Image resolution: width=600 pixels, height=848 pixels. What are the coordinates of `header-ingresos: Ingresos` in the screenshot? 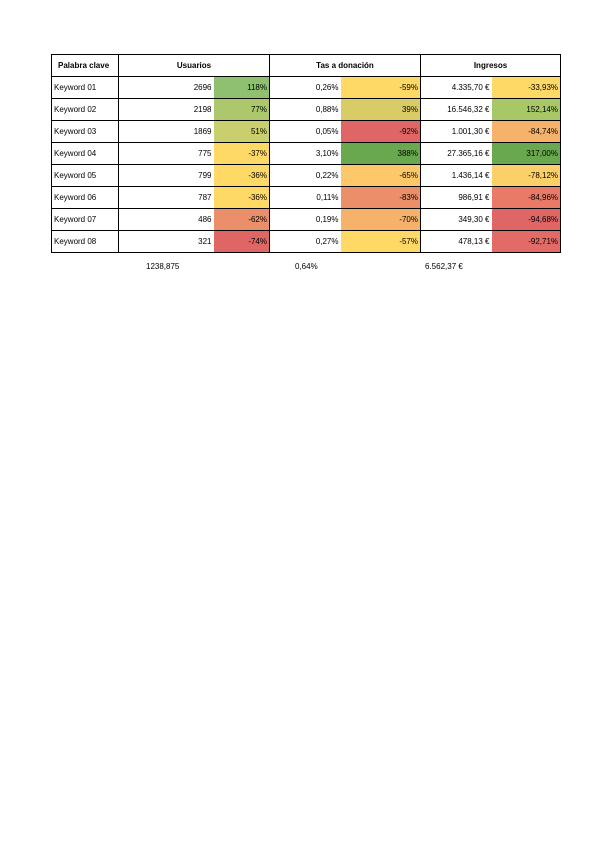 It's located at (490, 65).